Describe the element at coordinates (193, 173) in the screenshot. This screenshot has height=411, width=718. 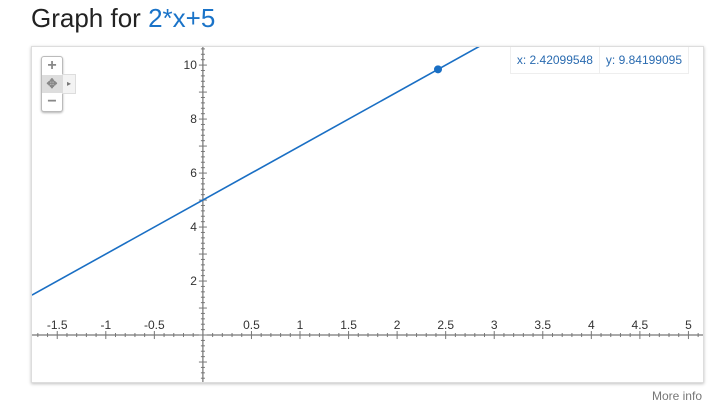
I see `y-tick-label: 6` at that location.